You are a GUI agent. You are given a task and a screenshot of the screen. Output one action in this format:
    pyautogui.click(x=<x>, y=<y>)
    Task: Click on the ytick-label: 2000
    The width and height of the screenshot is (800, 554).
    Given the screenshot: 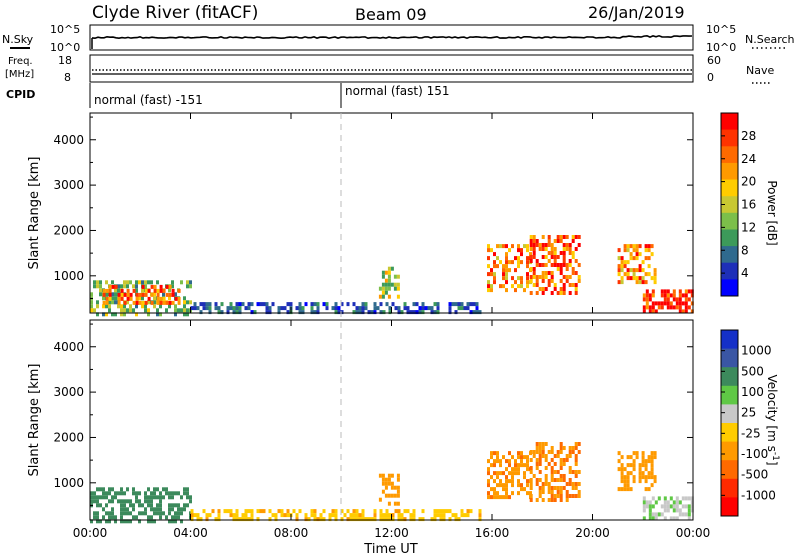 What is the action you would take?
    pyautogui.click(x=68, y=230)
    